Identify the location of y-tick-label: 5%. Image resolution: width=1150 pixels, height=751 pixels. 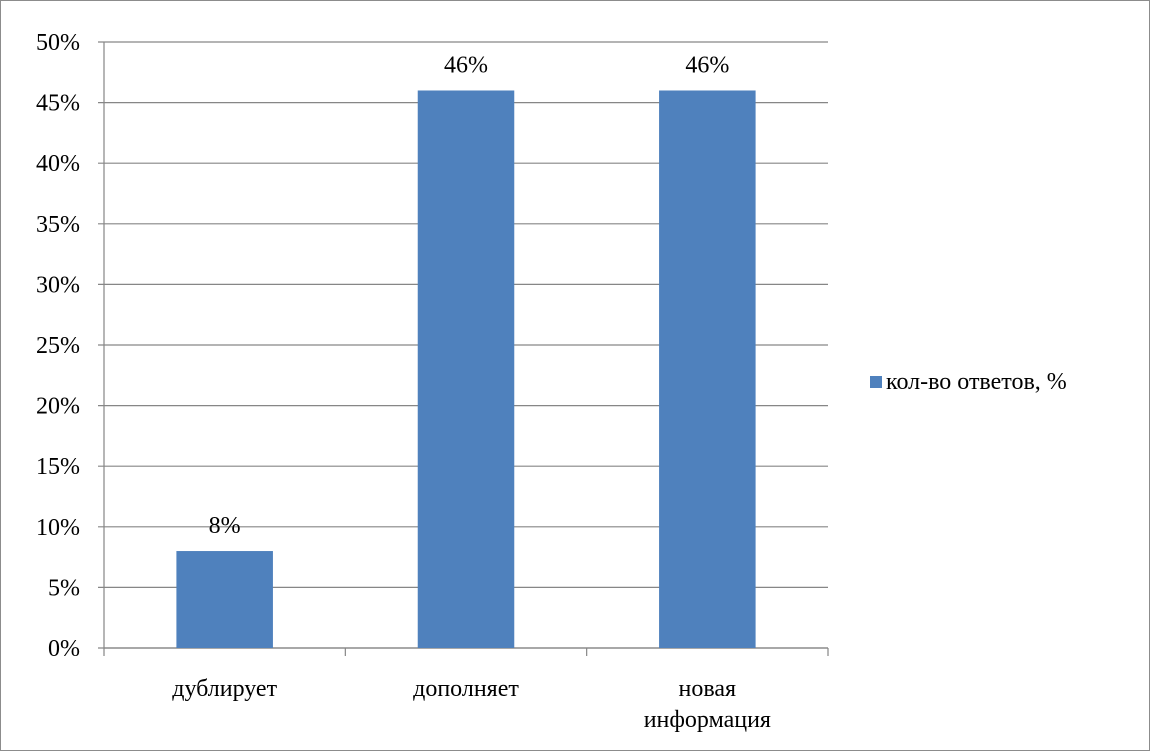
(64, 588).